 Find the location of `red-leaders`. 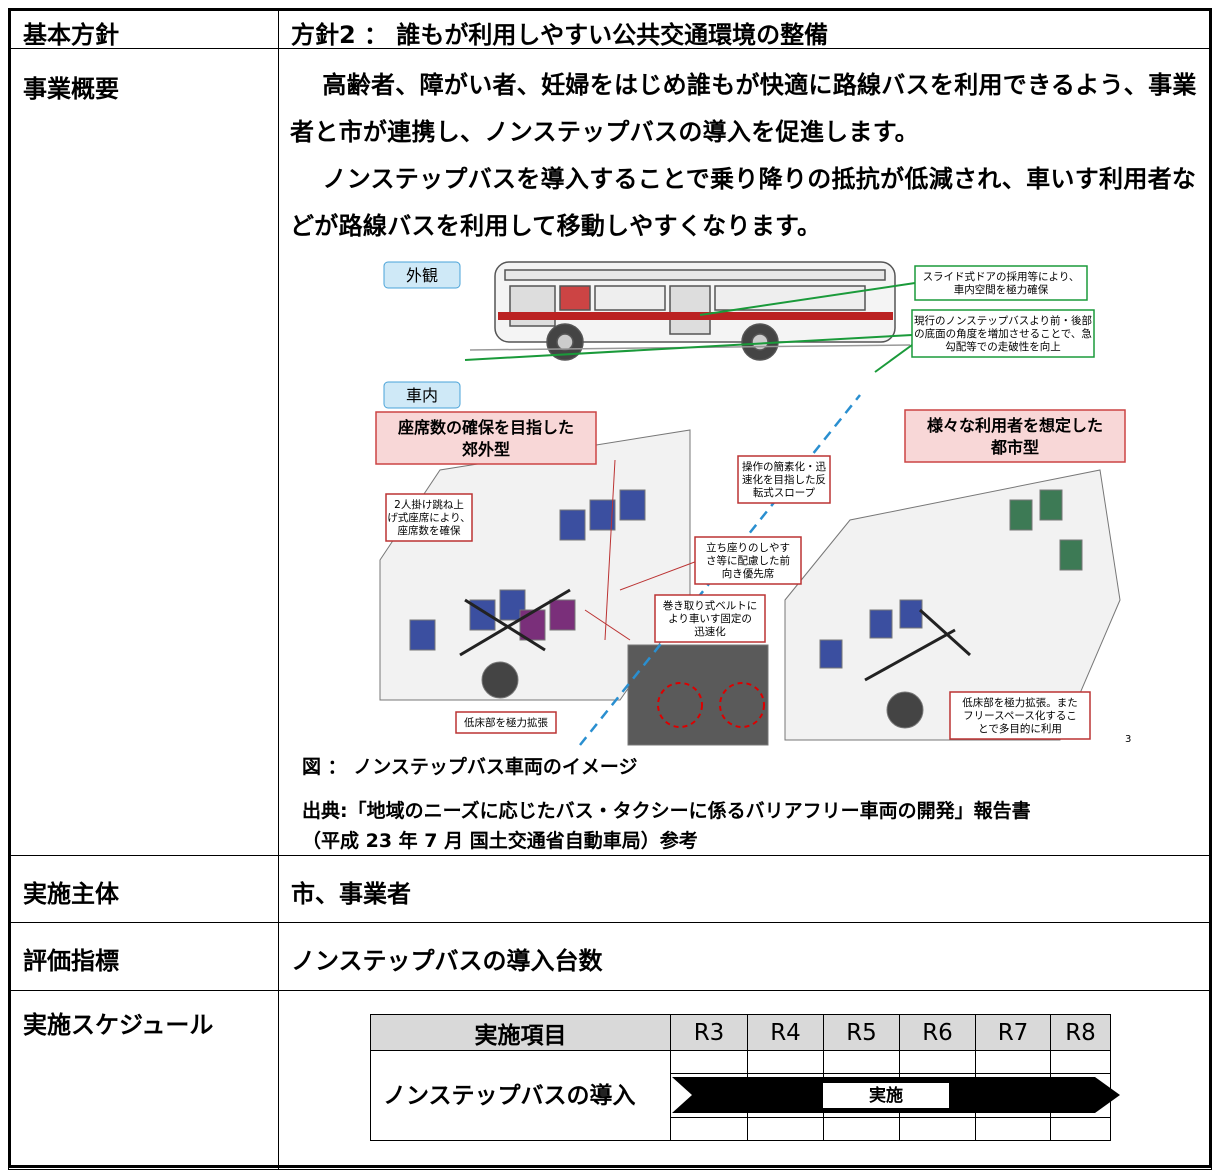

red-leaders is located at coordinates (642, 550).